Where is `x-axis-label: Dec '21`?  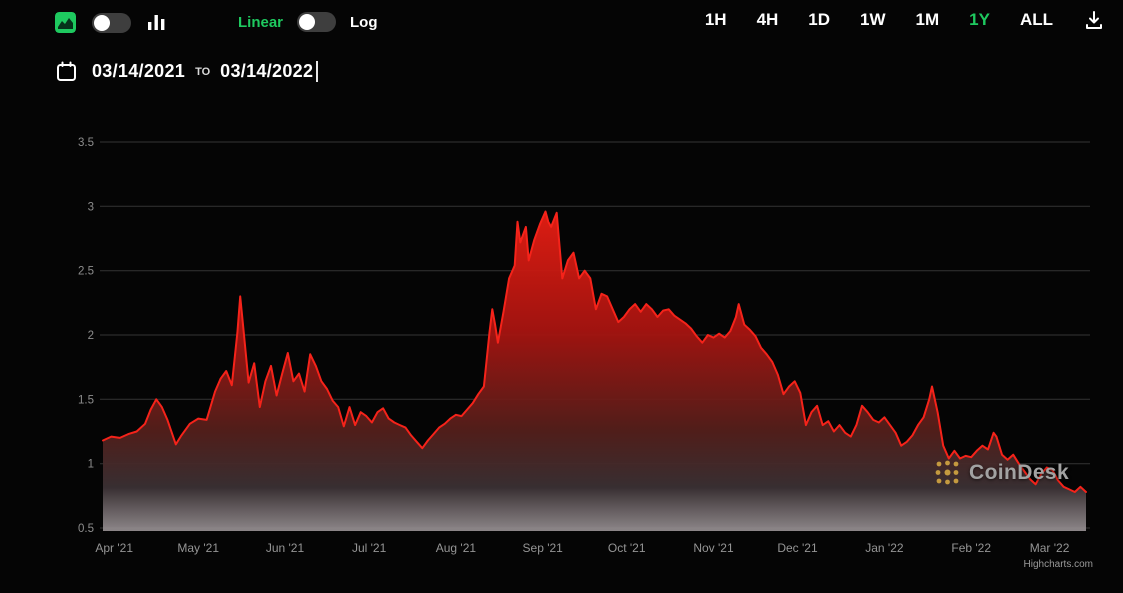 x-axis-label: Dec '21 is located at coordinates (797, 548).